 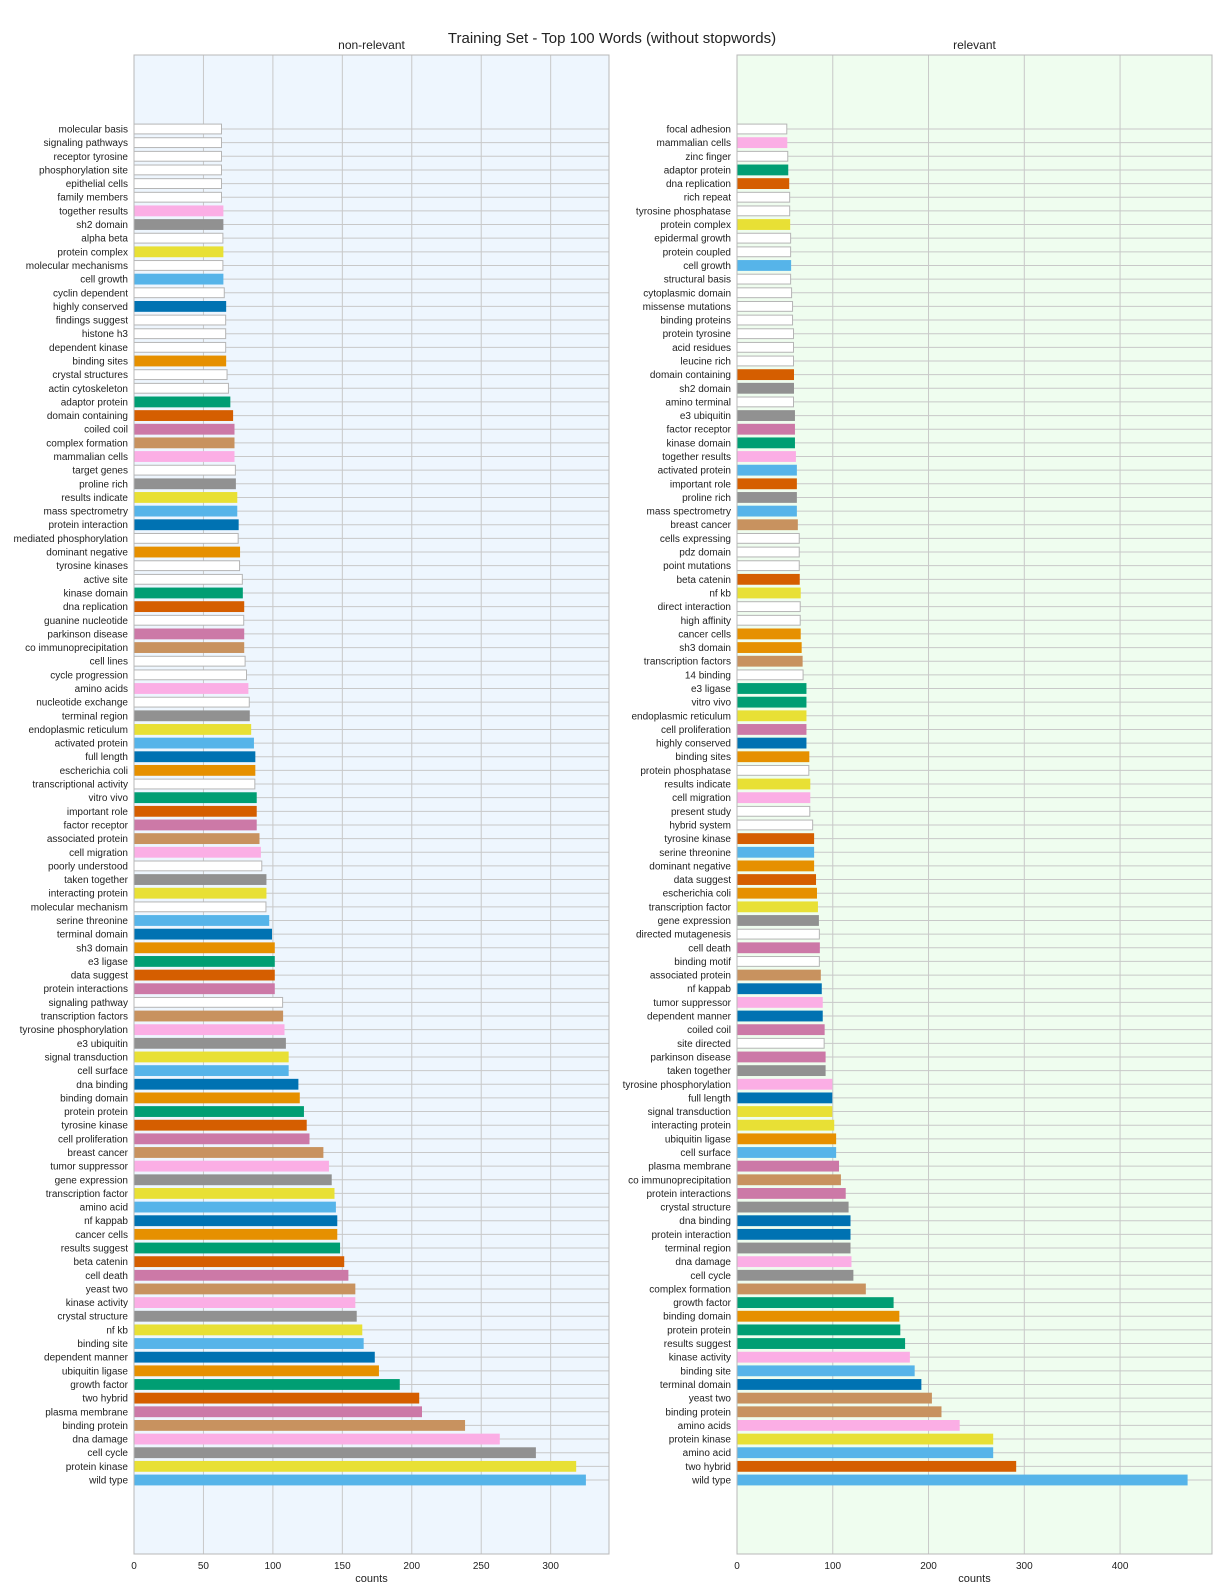 I want to click on x-tick-label: 100, so click(x=273, y=1566).